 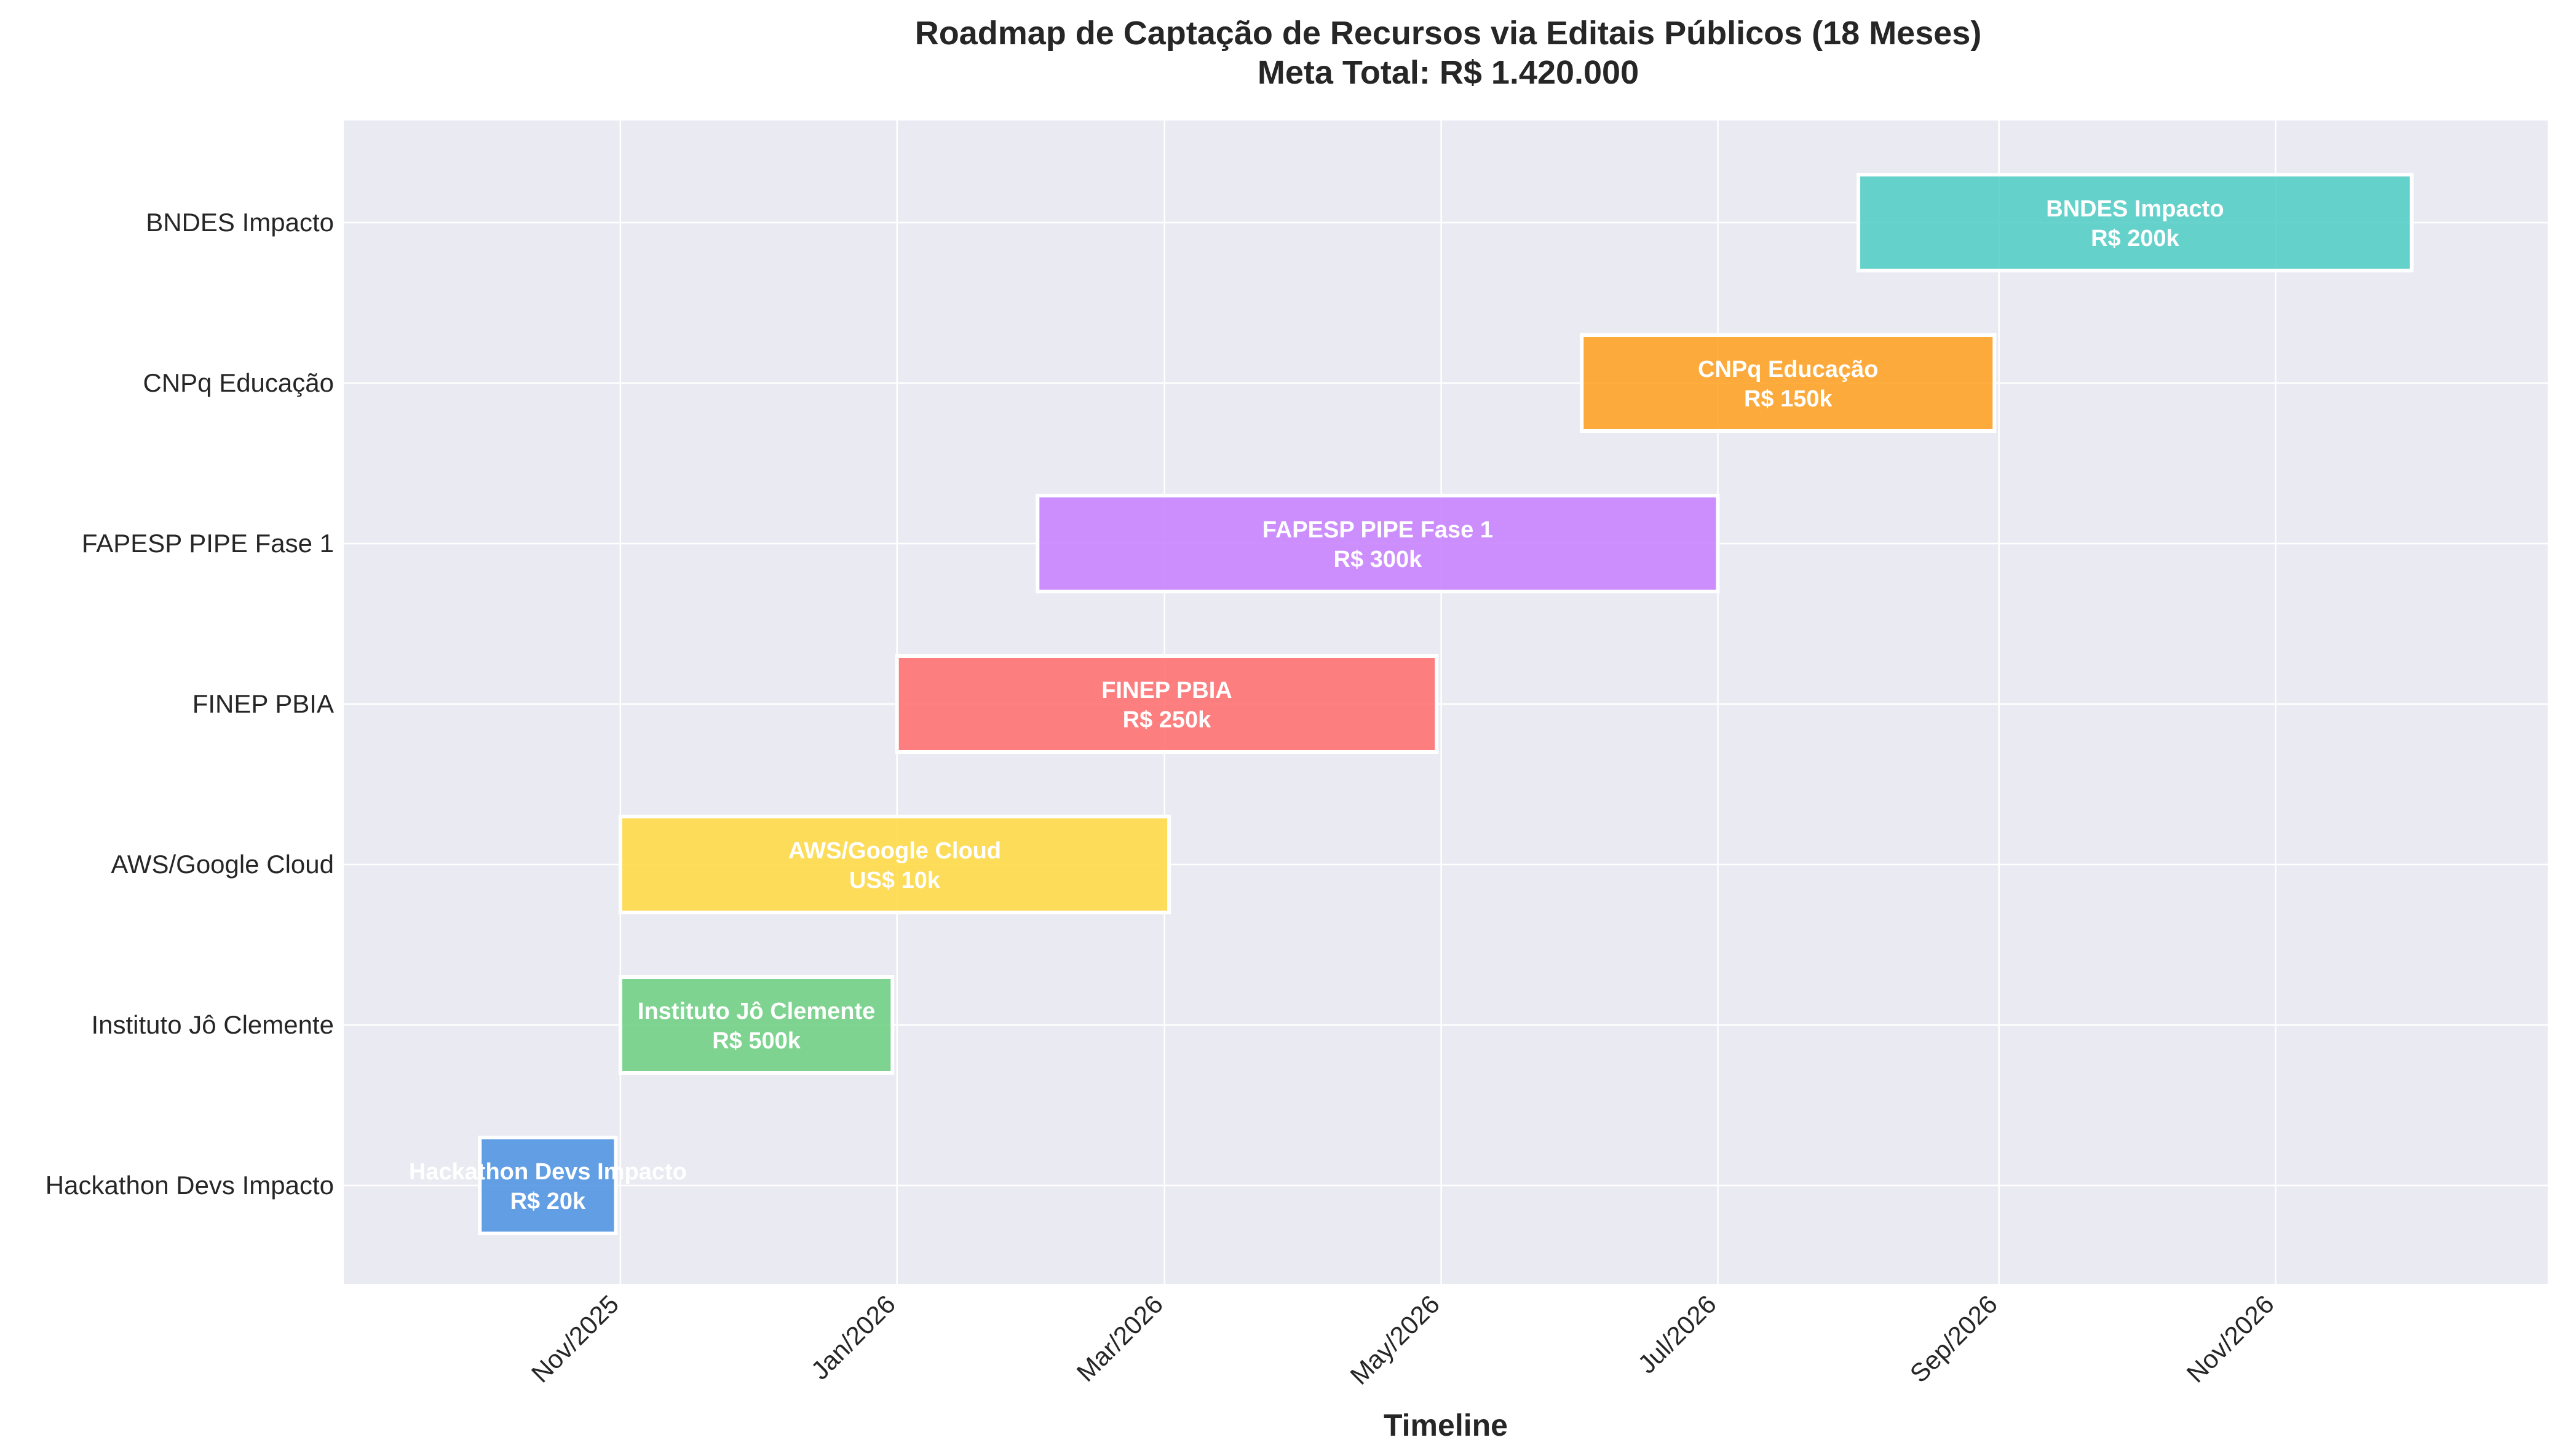 I want to click on bar-label-name: Instituto Jô Clemente, so click(x=757, y=1012).